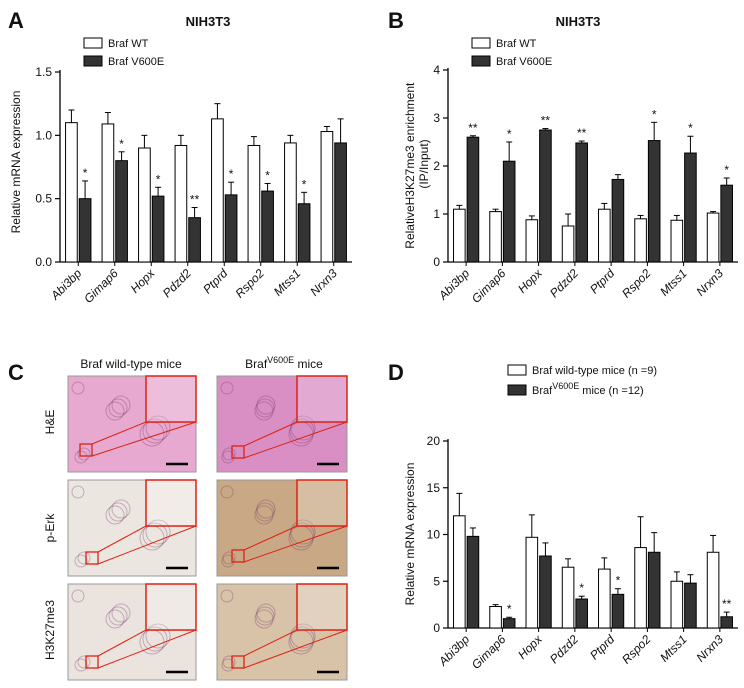  Describe the element at coordinates (123, 52) in the screenshot. I see `panel-a-legend: Braf WT Braf V600E` at that location.